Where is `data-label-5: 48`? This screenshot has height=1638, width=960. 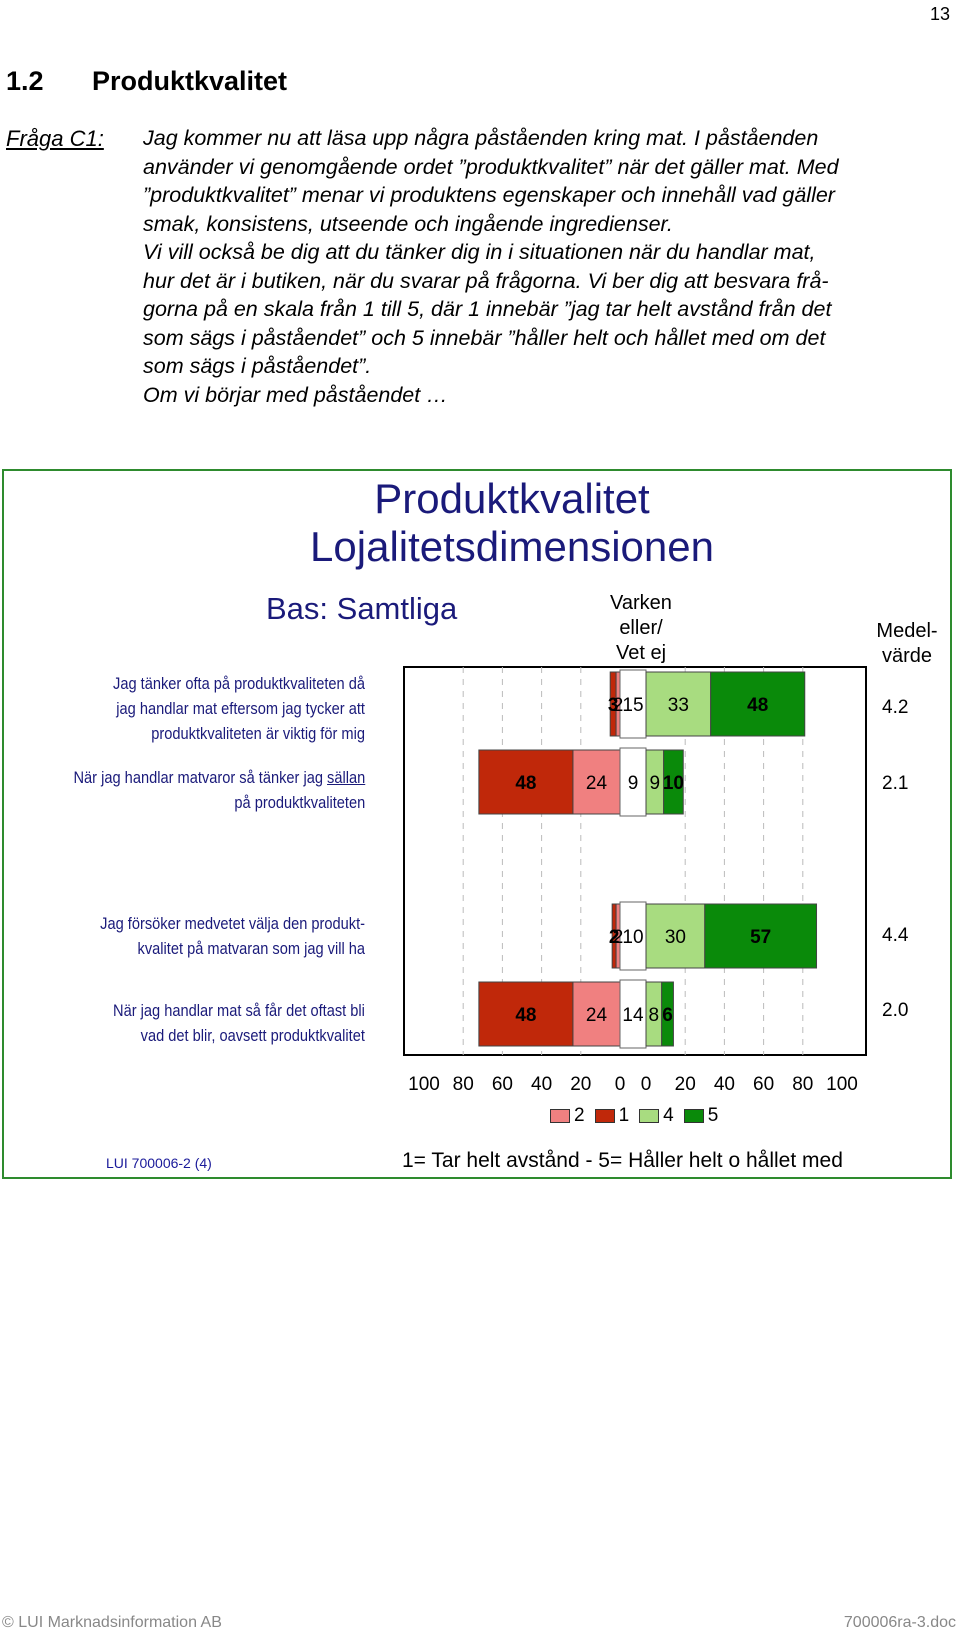 data-label-5: 48 is located at coordinates (757, 705).